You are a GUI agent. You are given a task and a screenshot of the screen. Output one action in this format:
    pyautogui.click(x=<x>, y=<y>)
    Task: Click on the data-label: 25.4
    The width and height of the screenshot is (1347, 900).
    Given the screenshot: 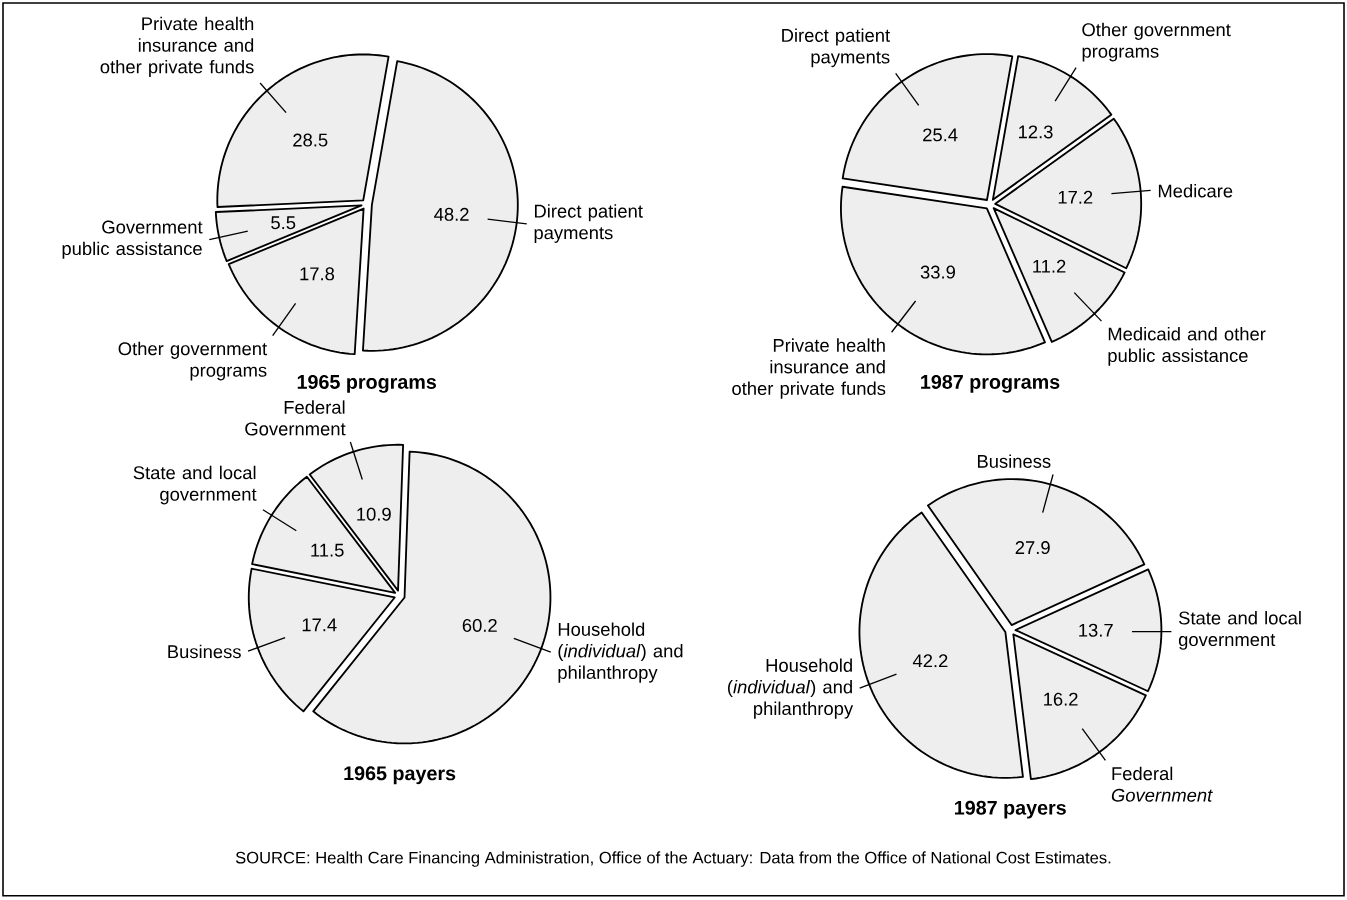 What is the action you would take?
    pyautogui.click(x=940, y=135)
    